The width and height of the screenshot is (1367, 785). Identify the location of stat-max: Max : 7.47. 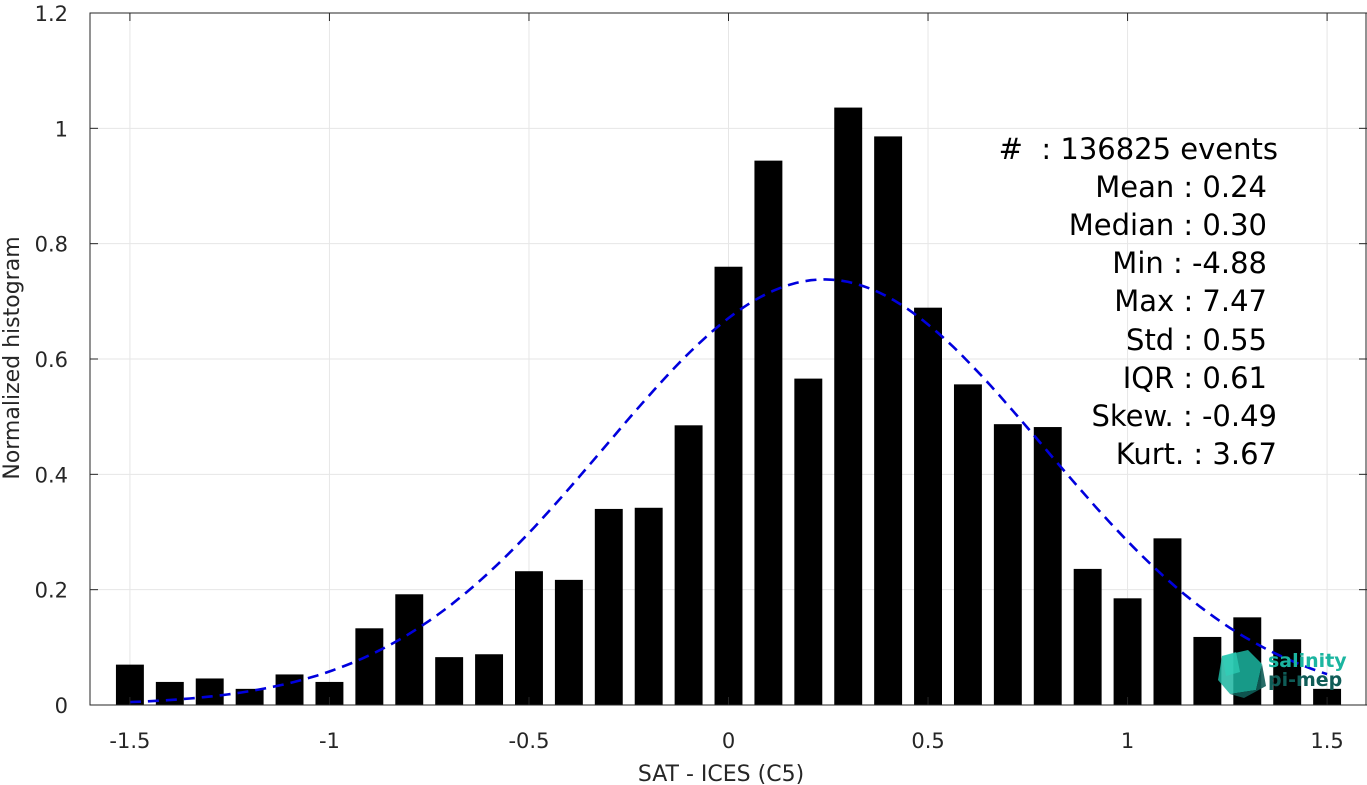
(1190, 301).